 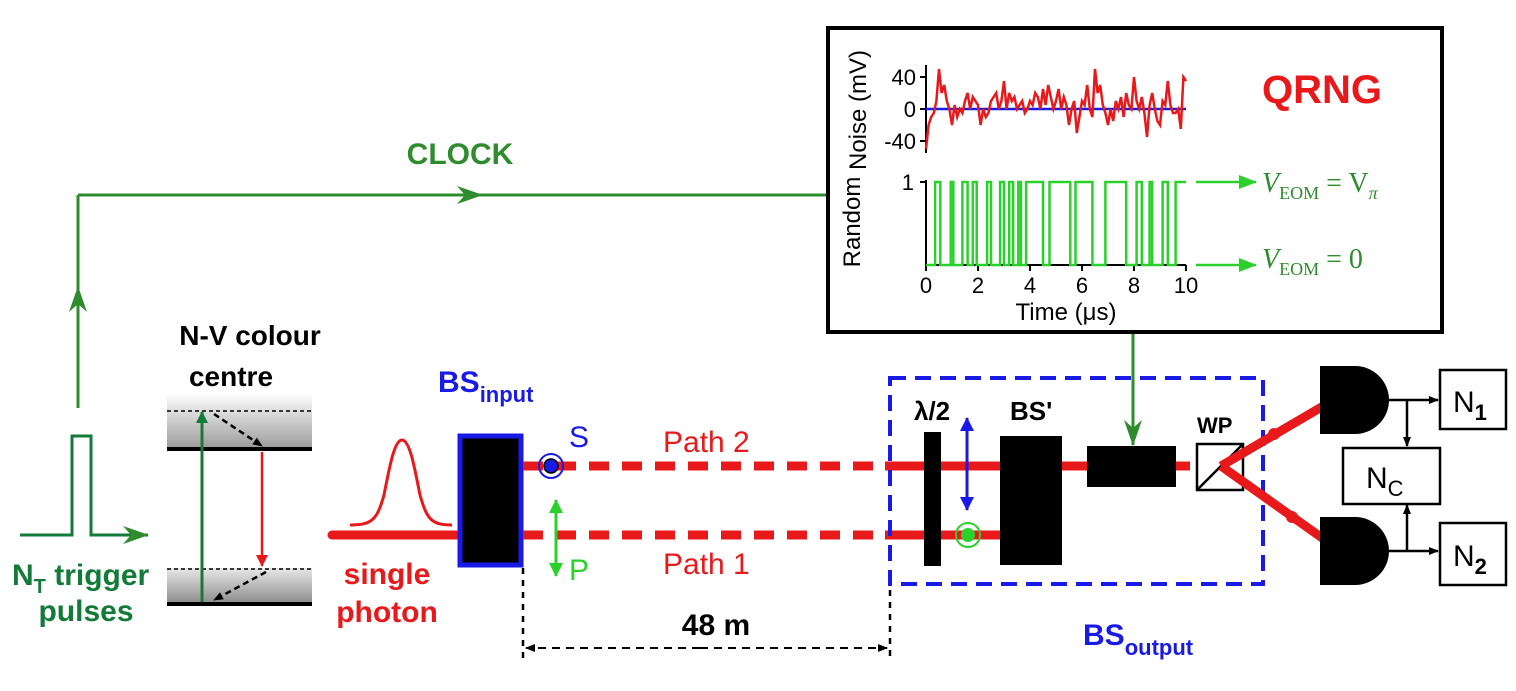 What do you see at coordinates (84, 489) in the screenshot?
I see `trigger-pulse` at bounding box center [84, 489].